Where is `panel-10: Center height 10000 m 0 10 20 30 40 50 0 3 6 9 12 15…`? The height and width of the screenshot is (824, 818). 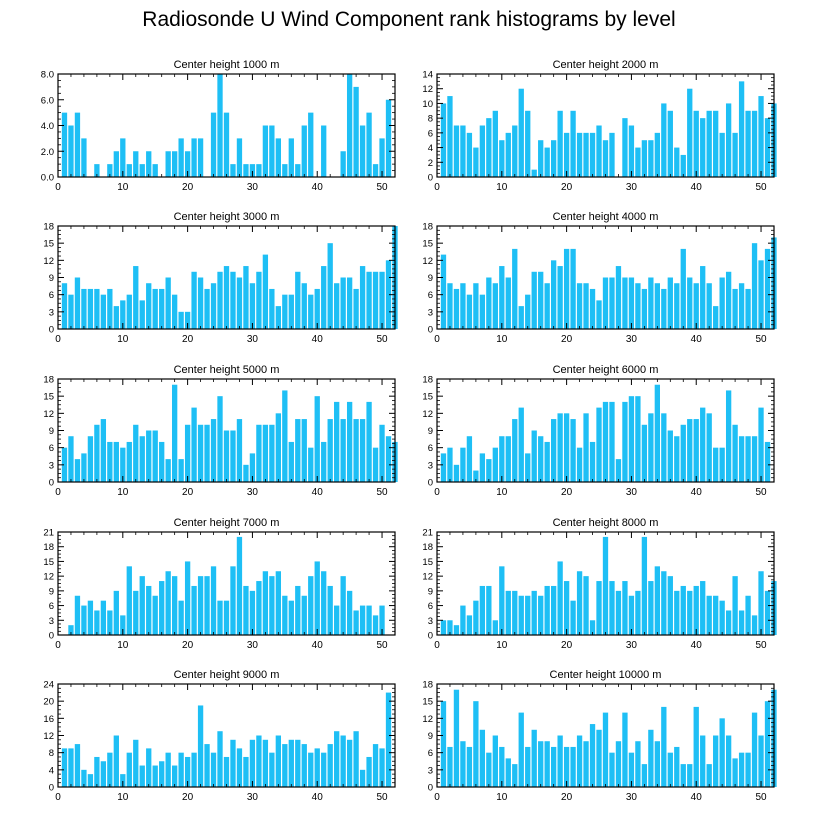
panel-10: Center height 10000 m 0 10 20 30 40 50 0 3 6 9 12 15… is located at coordinates (599, 736).